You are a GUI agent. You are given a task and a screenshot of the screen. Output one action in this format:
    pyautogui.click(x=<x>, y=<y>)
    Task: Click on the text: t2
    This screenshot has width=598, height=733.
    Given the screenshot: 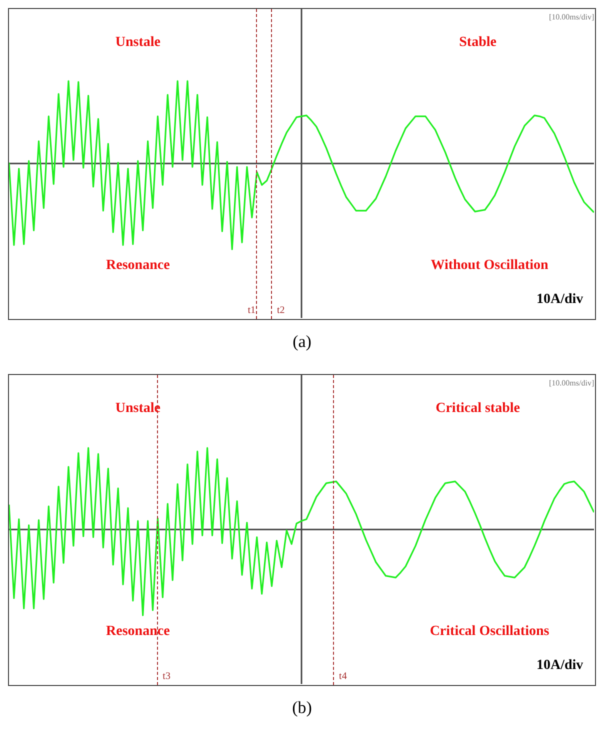 What is the action you would take?
    pyautogui.click(x=280, y=310)
    